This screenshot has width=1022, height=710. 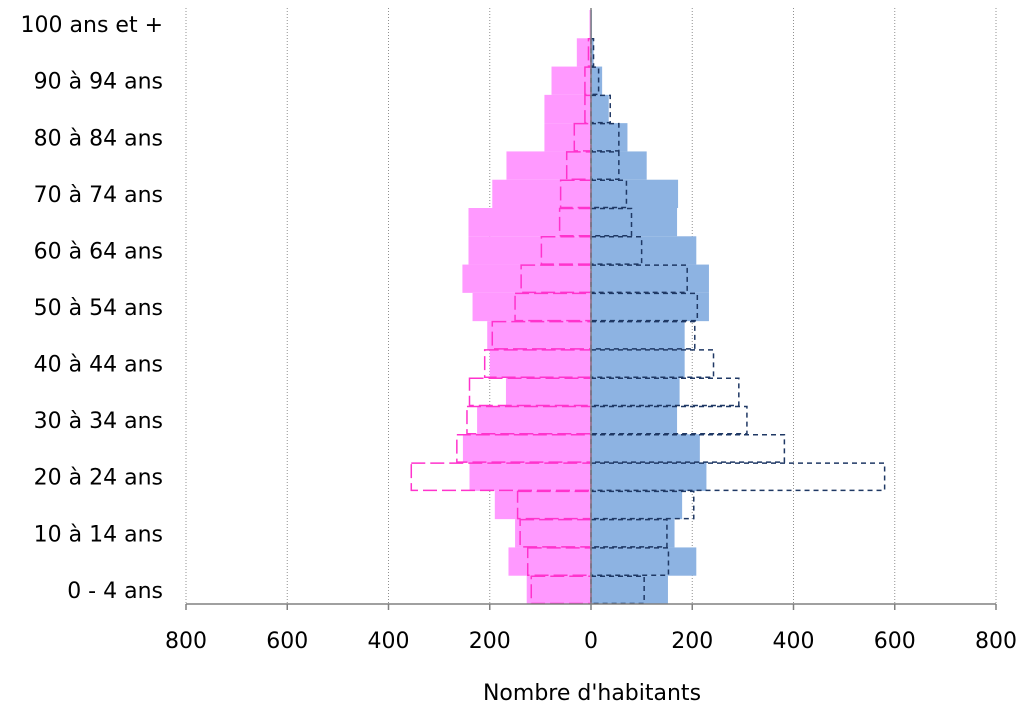 What do you see at coordinates (98, 82) in the screenshot?
I see `y-category-label: 90 à 94 ans` at bounding box center [98, 82].